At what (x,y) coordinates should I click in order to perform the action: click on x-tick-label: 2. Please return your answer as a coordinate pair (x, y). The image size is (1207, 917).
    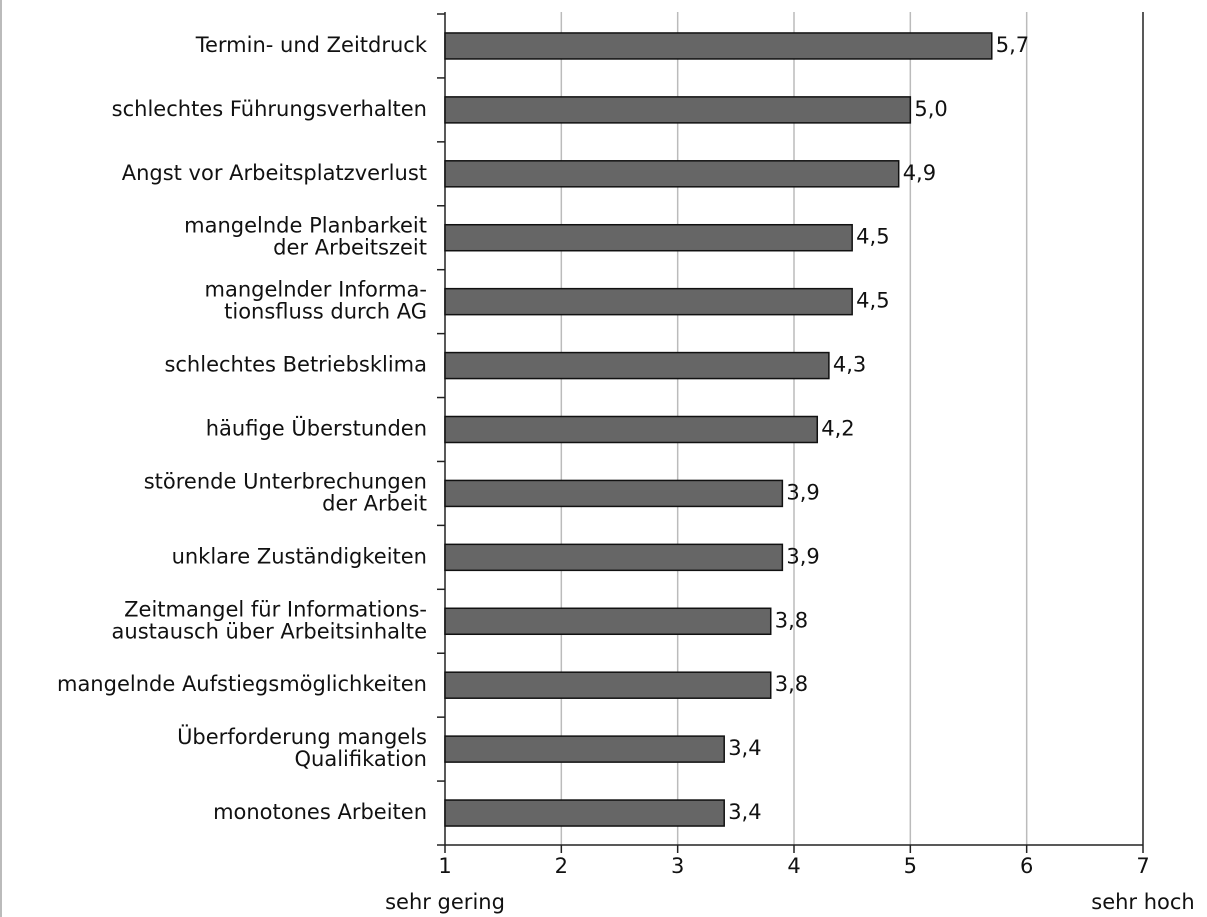
    Looking at the image, I should click on (561, 866).